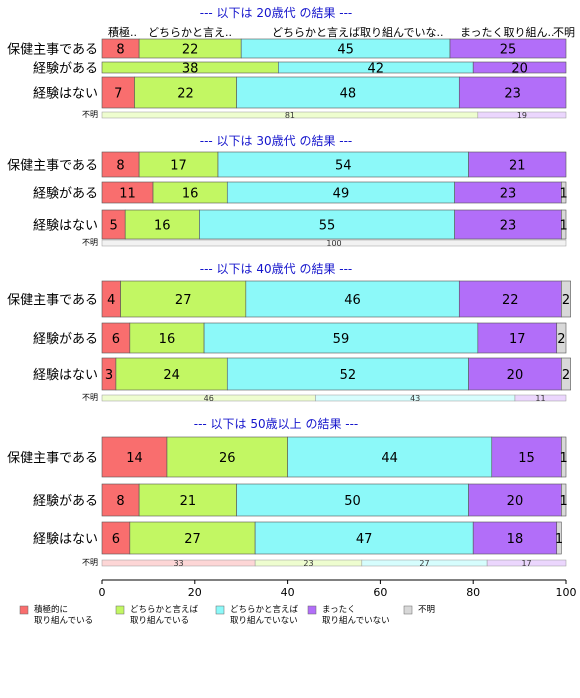 Image resolution: width=580 pixels, height=698 pixels. I want to click on data-label: 52, so click(348, 375).